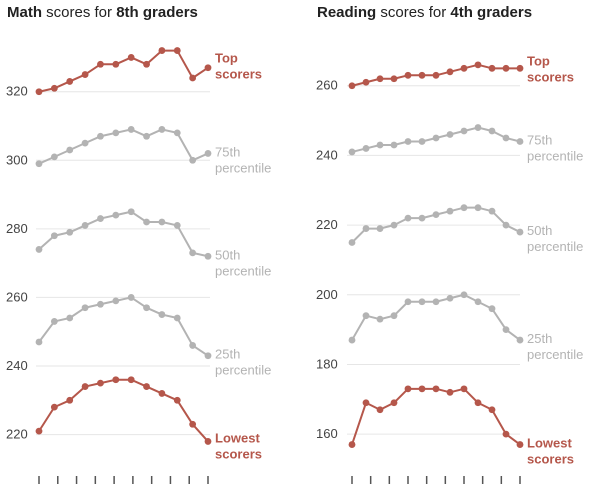 Image resolution: width=596 pixels, height=486 pixels. Describe the element at coordinates (79, 12) in the screenshot. I see `math-title-middle: scores for` at that location.